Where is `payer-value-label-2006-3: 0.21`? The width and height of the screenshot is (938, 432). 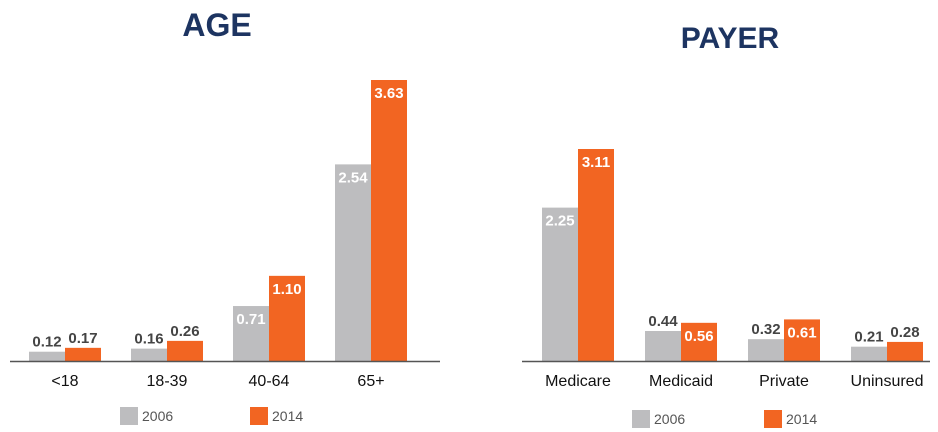 payer-value-label-2006-3: 0.21 is located at coordinates (868, 337).